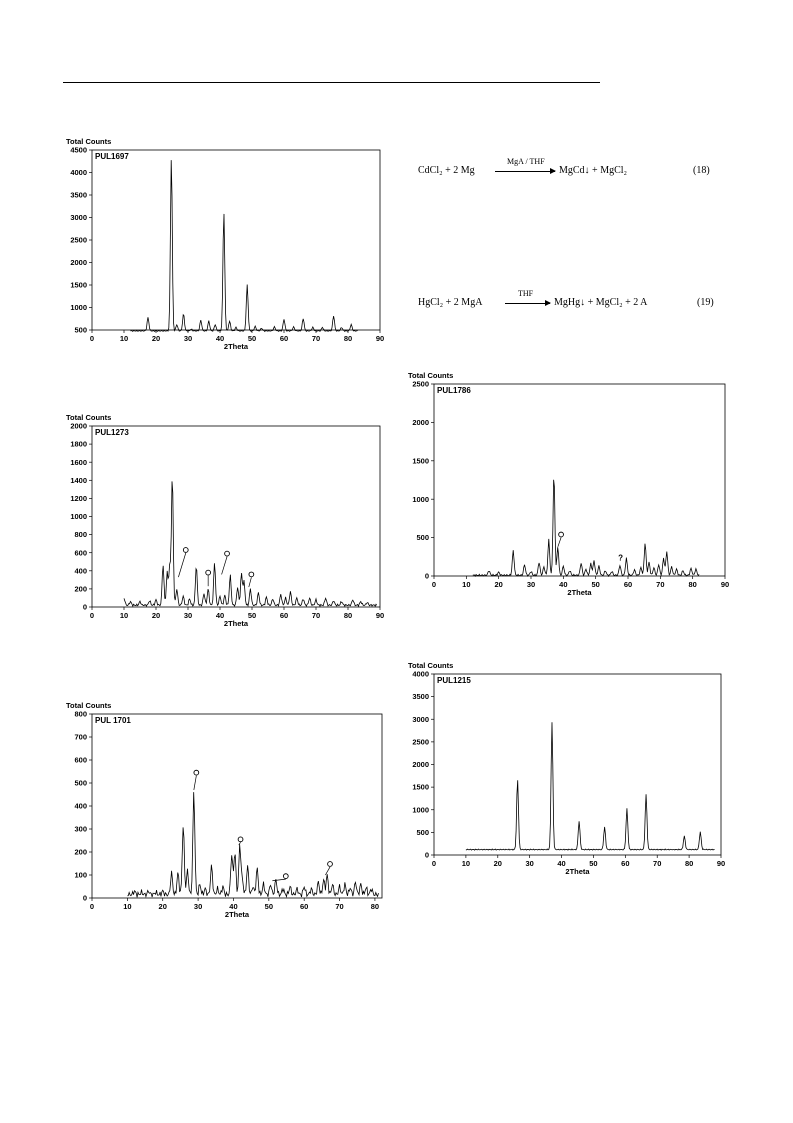 The image size is (793, 1123). Describe the element at coordinates (701, 170) in the screenshot. I see `equation-18-number: (18)` at that location.